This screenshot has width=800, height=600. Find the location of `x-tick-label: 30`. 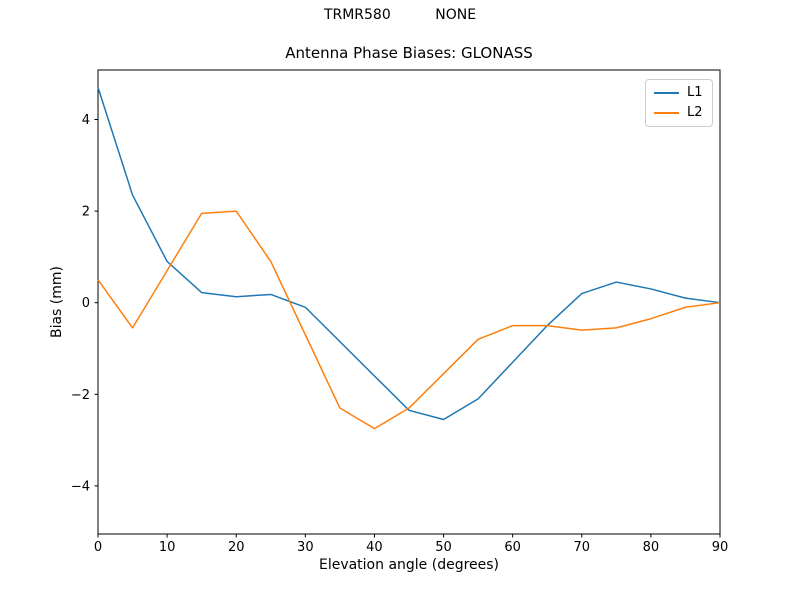

x-tick-label: 30 is located at coordinates (305, 547).